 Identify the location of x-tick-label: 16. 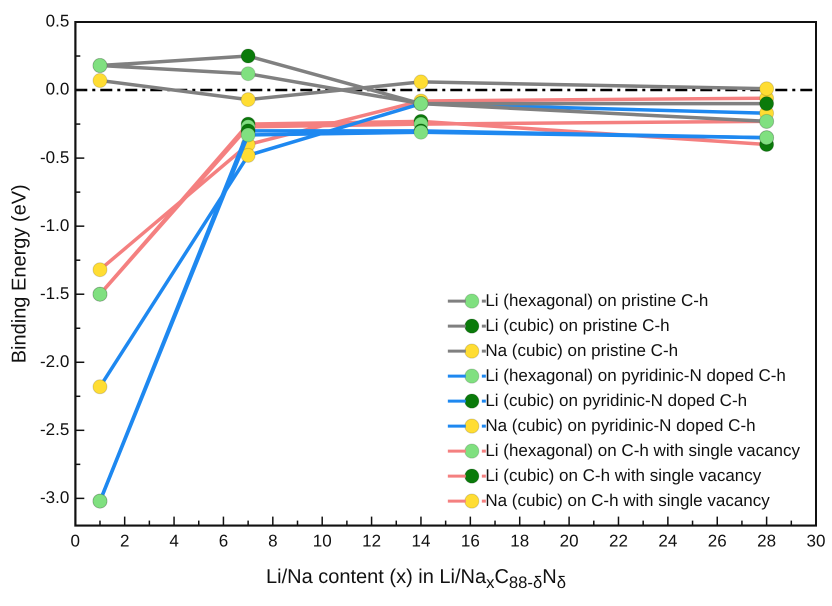
(470, 540).